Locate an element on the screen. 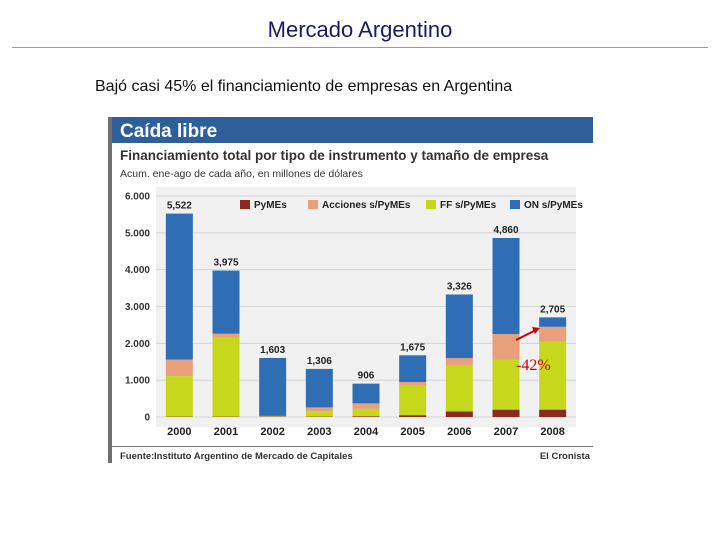 This screenshot has height=540, width=720. bar-segment-ff-s-pymes-2005 is located at coordinates (413, 400).